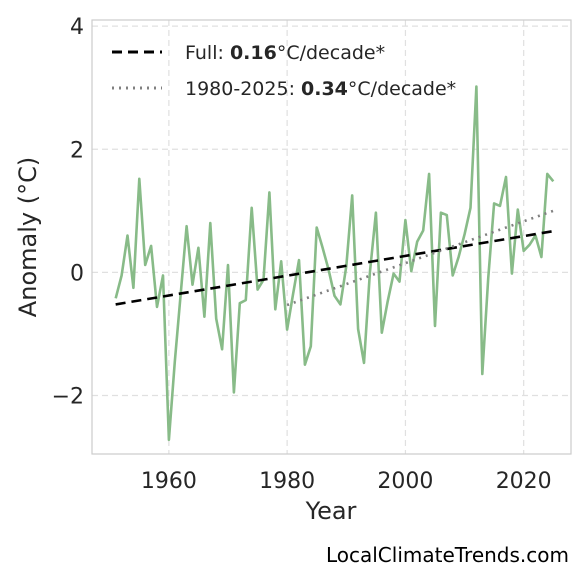  I want to click on trend-layer, so click(334, 258).